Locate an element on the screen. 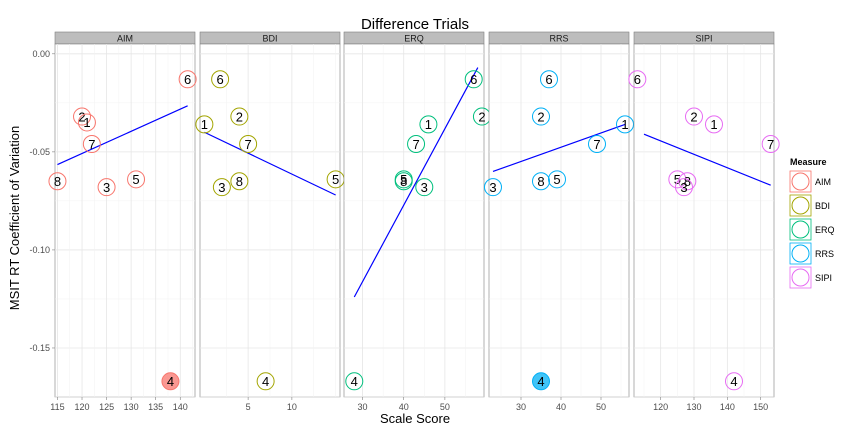 The width and height of the screenshot is (864, 437). data-point-5: 5 is located at coordinates (136, 179).